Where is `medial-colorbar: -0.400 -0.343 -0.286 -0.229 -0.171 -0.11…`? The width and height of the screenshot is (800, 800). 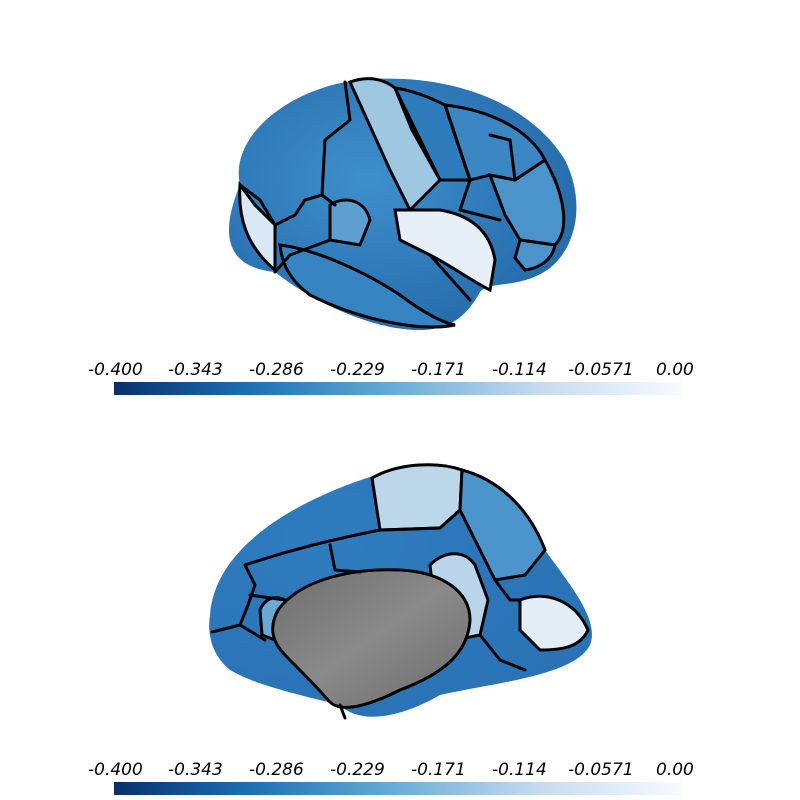 medial-colorbar: -0.400 -0.343 -0.286 -0.229 -0.171 -0.11… is located at coordinates (398, 780).